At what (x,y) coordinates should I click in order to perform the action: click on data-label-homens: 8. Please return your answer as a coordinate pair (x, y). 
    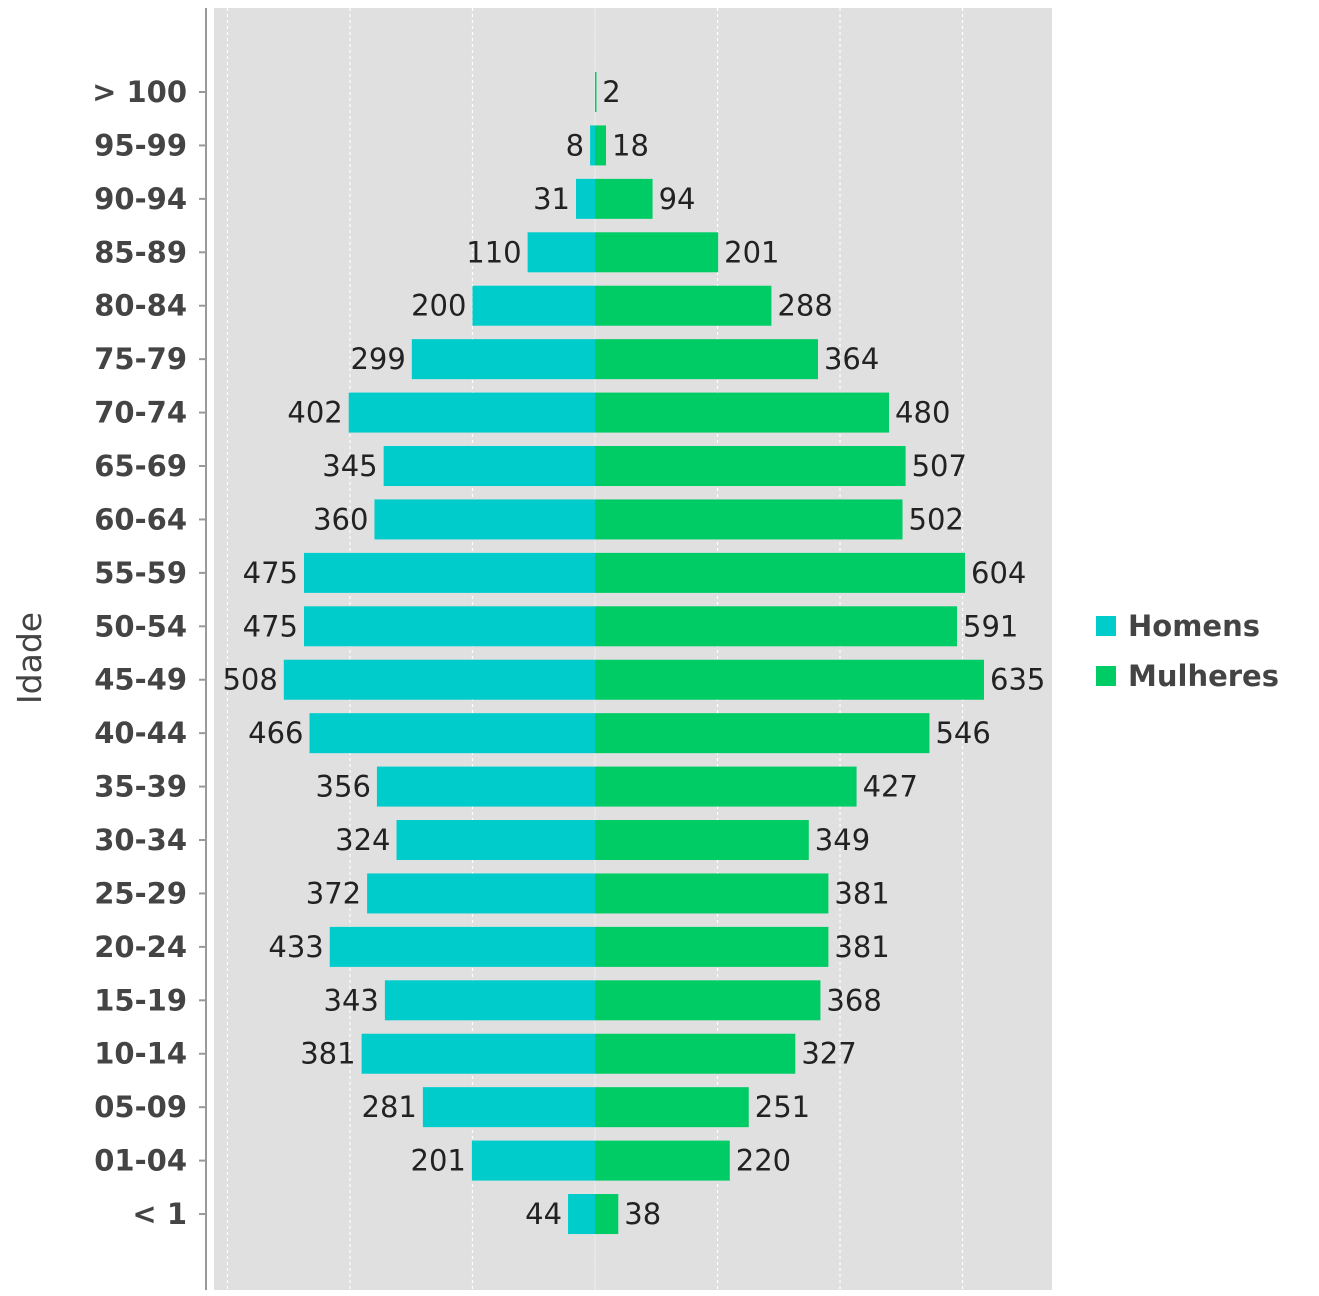
    Looking at the image, I should click on (575, 145).